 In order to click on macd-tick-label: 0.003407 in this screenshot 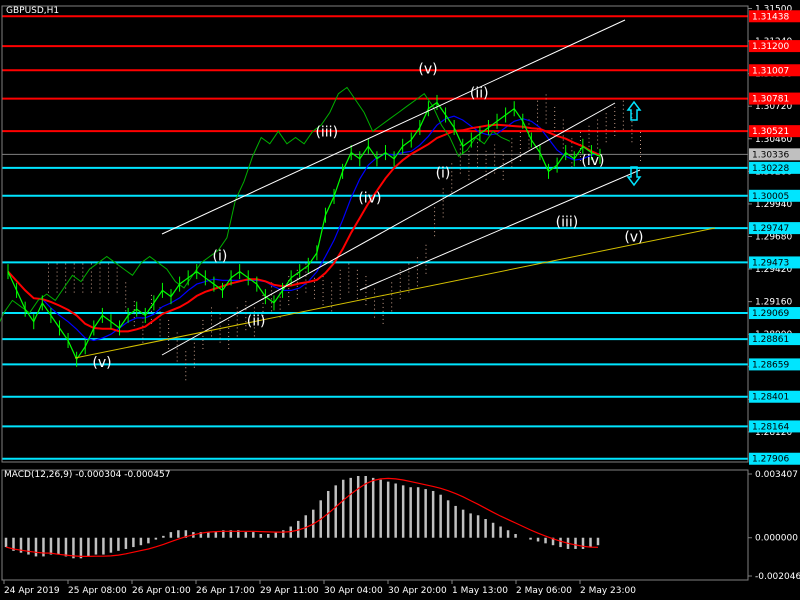, I will do `click(776, 475)`.